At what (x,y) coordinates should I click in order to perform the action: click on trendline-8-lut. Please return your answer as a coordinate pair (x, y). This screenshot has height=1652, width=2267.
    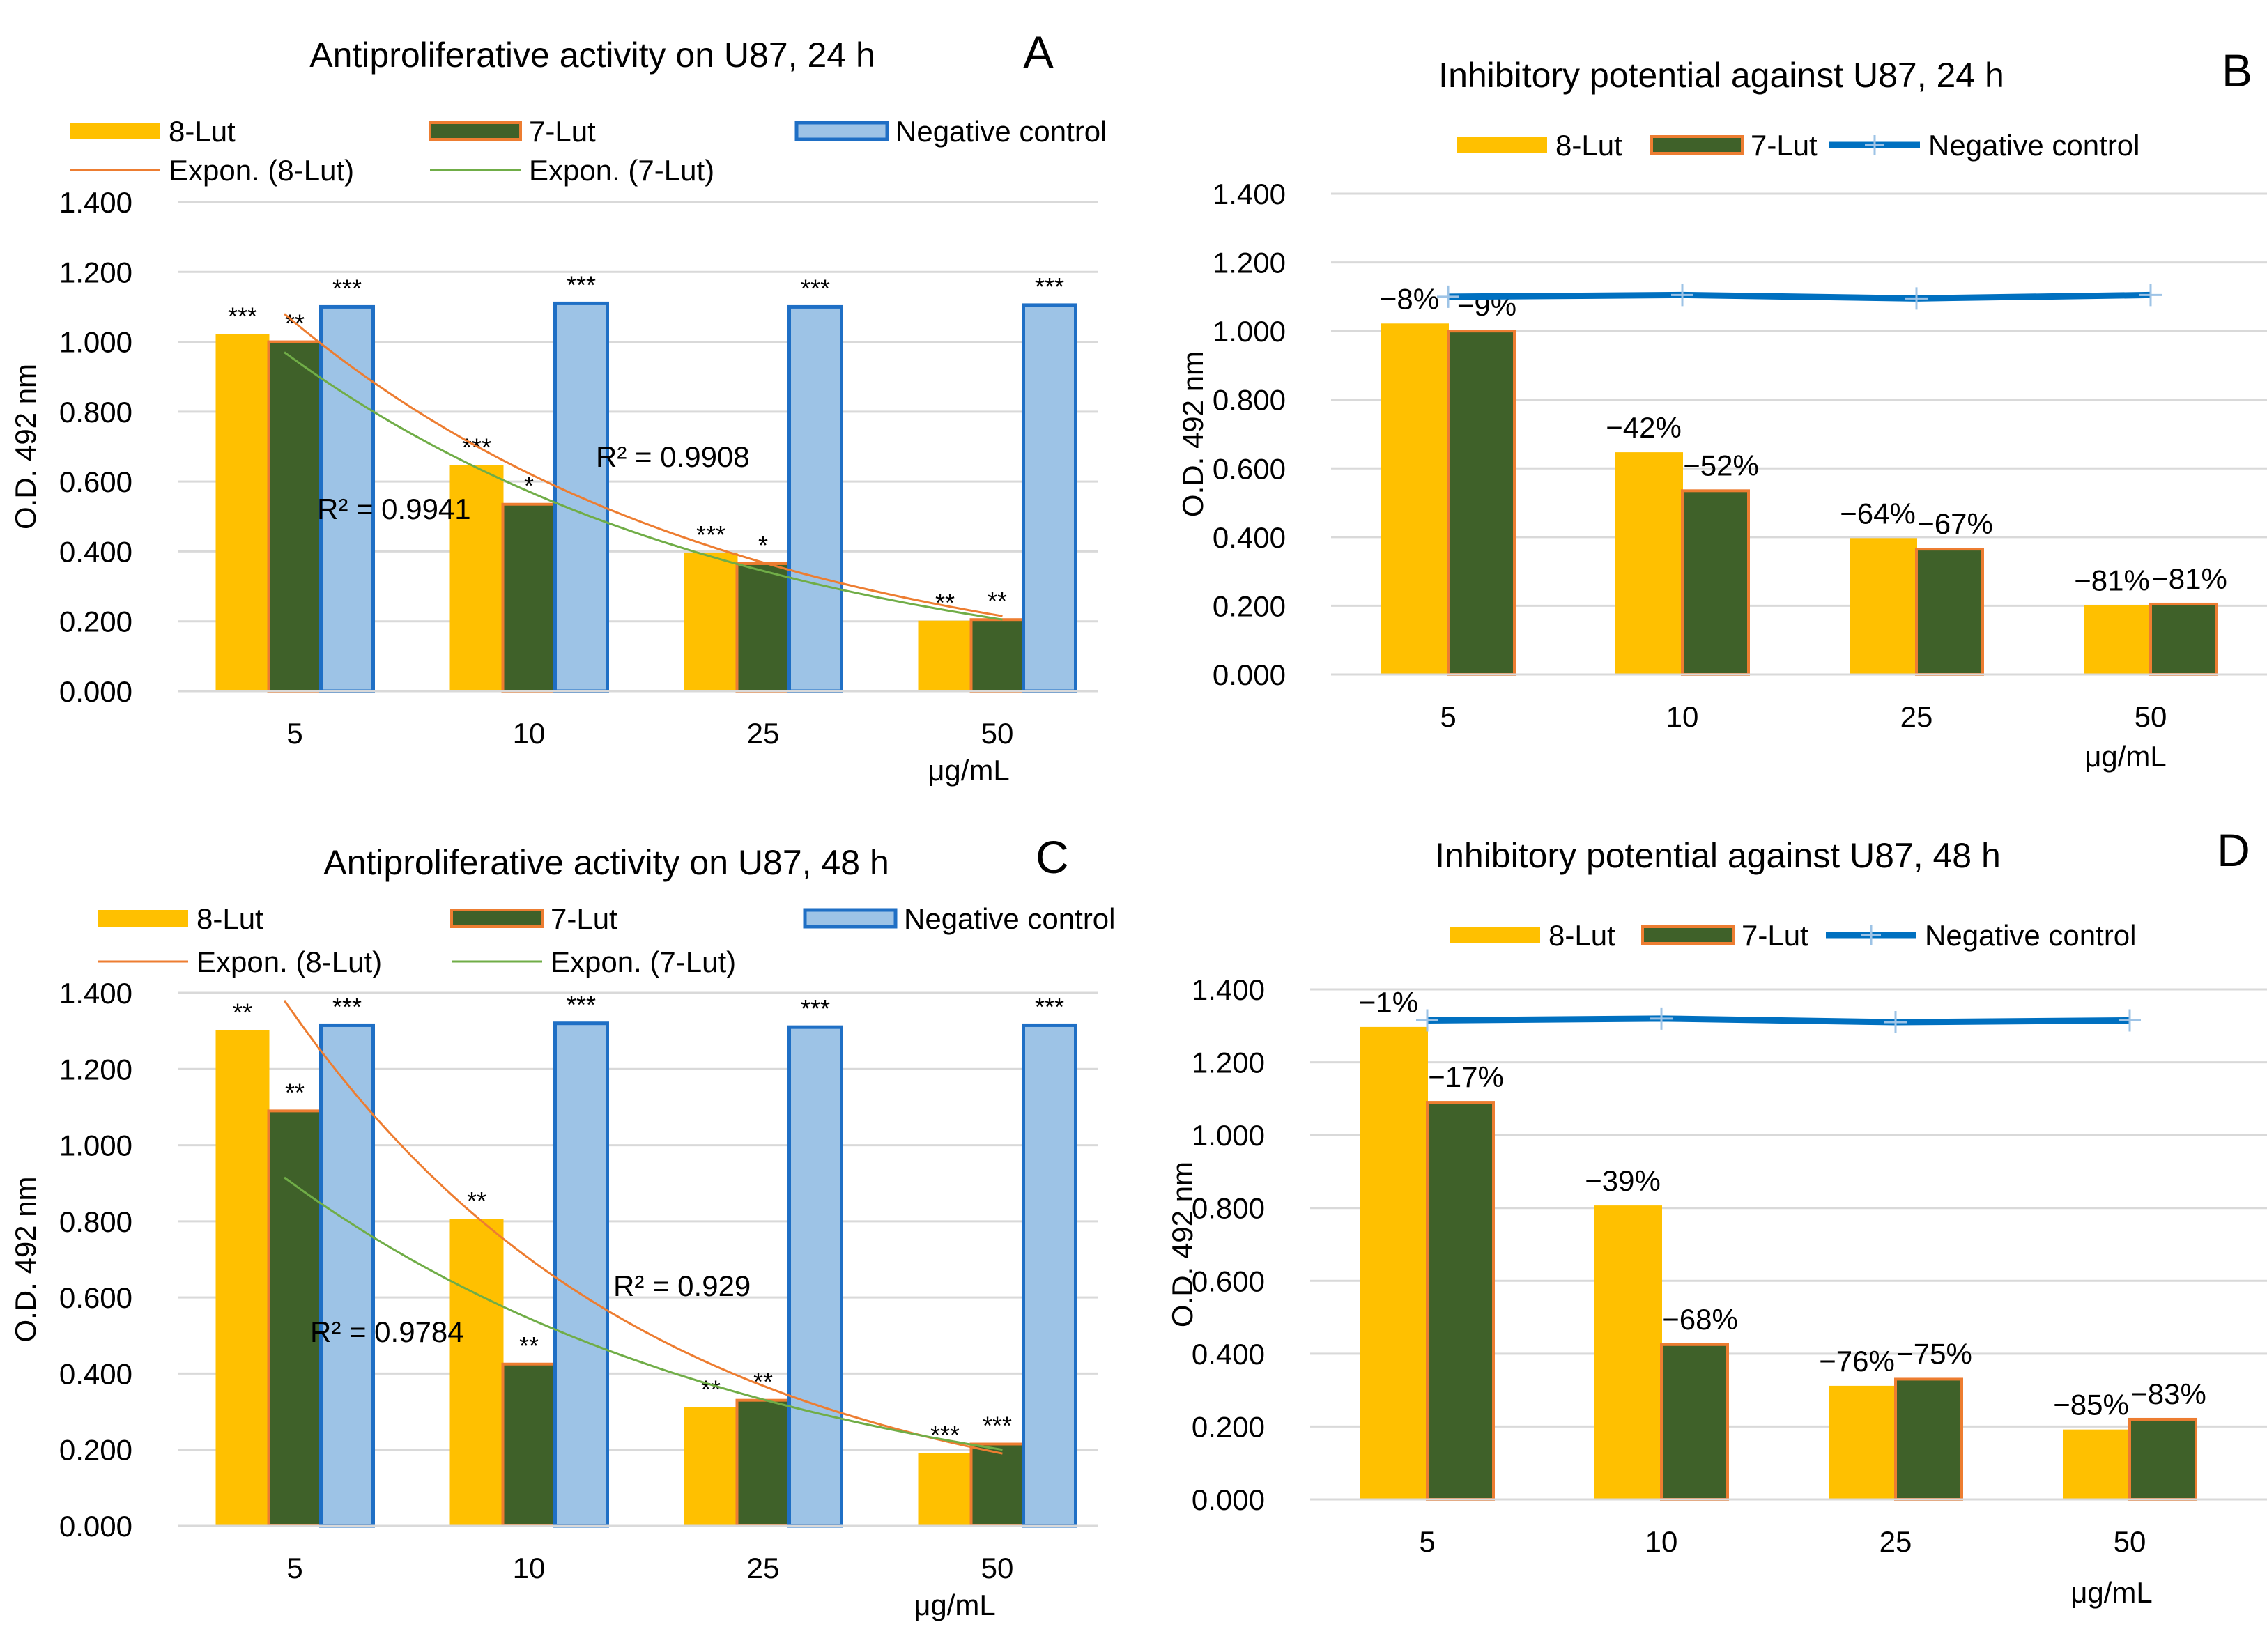
    Looking at the image, I should click on (643, 465).